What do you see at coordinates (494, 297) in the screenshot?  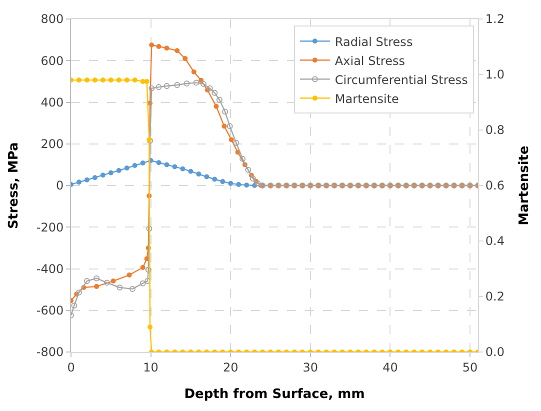 I see `y2-tick-label: 0.2` at bounding box center [494, 297].